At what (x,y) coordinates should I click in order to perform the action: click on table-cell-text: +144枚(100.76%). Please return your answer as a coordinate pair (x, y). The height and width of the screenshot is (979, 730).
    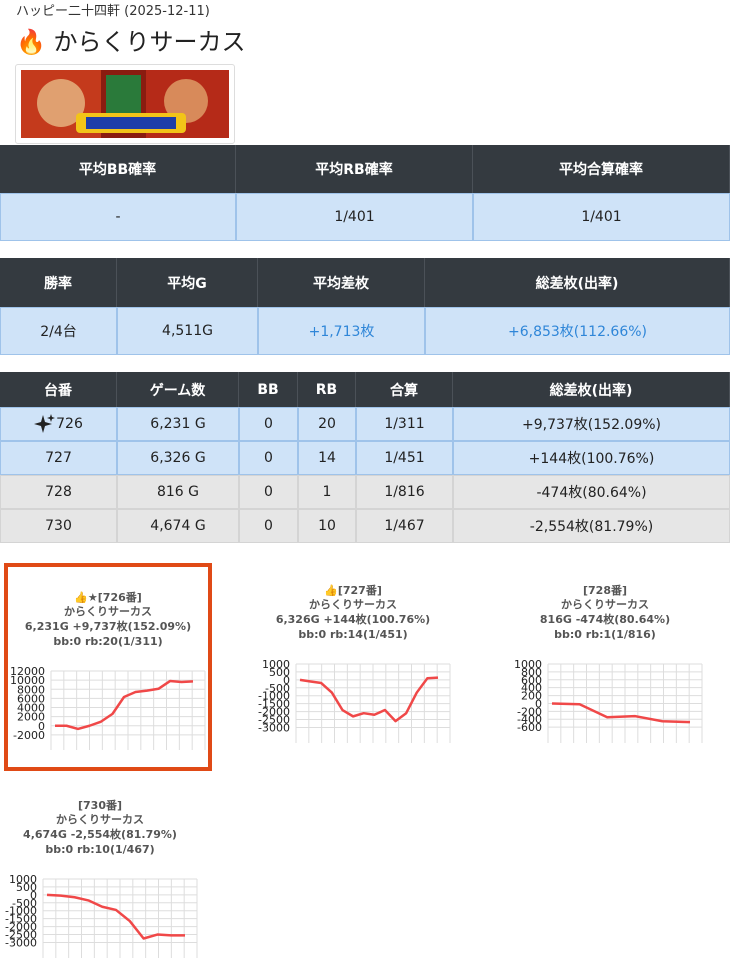
    Looking at the image, I should click on (591, 459).